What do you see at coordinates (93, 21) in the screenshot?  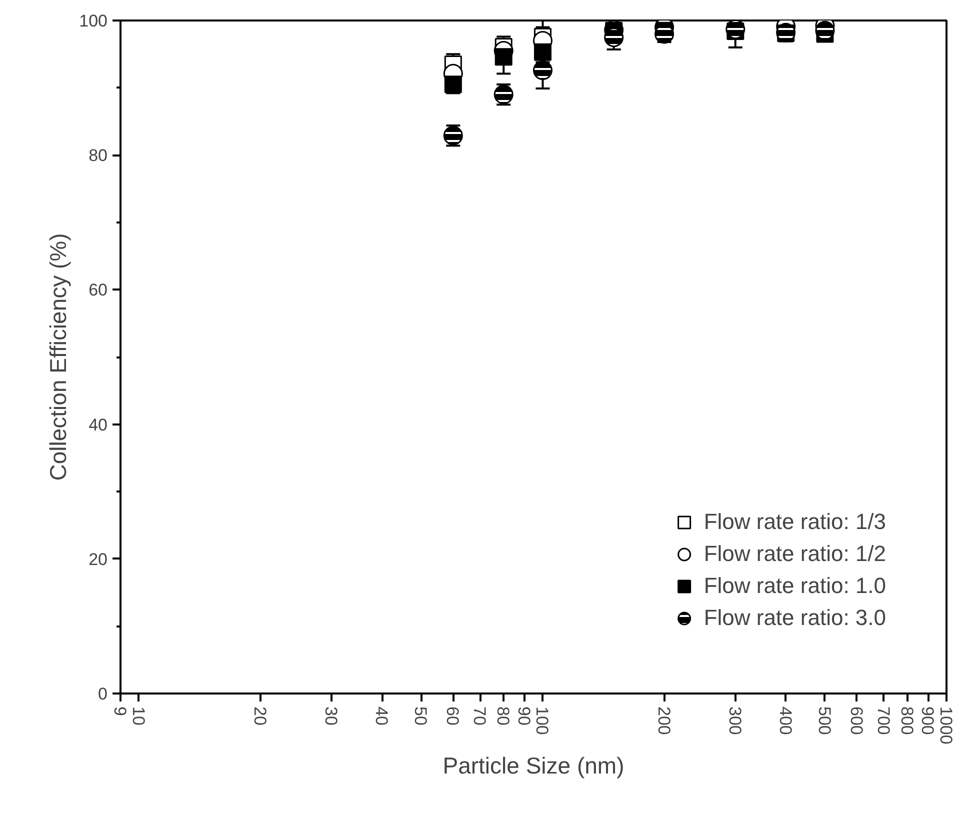 I see `y-tick-label: 100` at bounding box center [93, 21].